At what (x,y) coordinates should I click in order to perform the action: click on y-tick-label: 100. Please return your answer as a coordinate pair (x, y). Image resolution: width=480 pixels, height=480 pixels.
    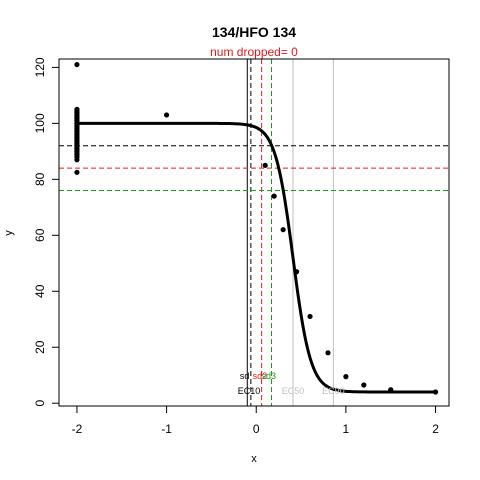
    Looking at the image, I should click on (40, 123).